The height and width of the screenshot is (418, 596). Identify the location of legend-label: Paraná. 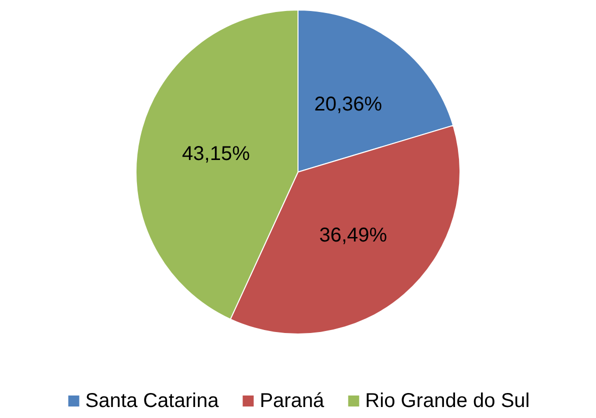
(293, 401).